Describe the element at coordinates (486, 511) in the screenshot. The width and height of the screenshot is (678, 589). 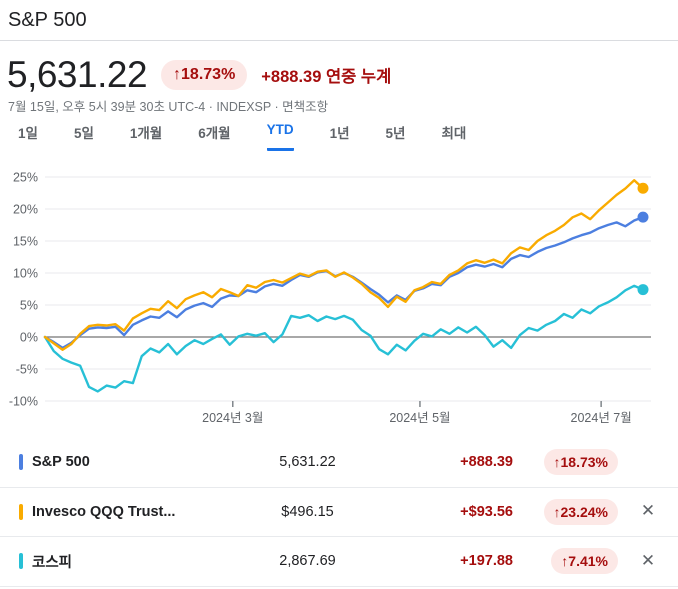
I see `row-change: +$93.56` at that location.